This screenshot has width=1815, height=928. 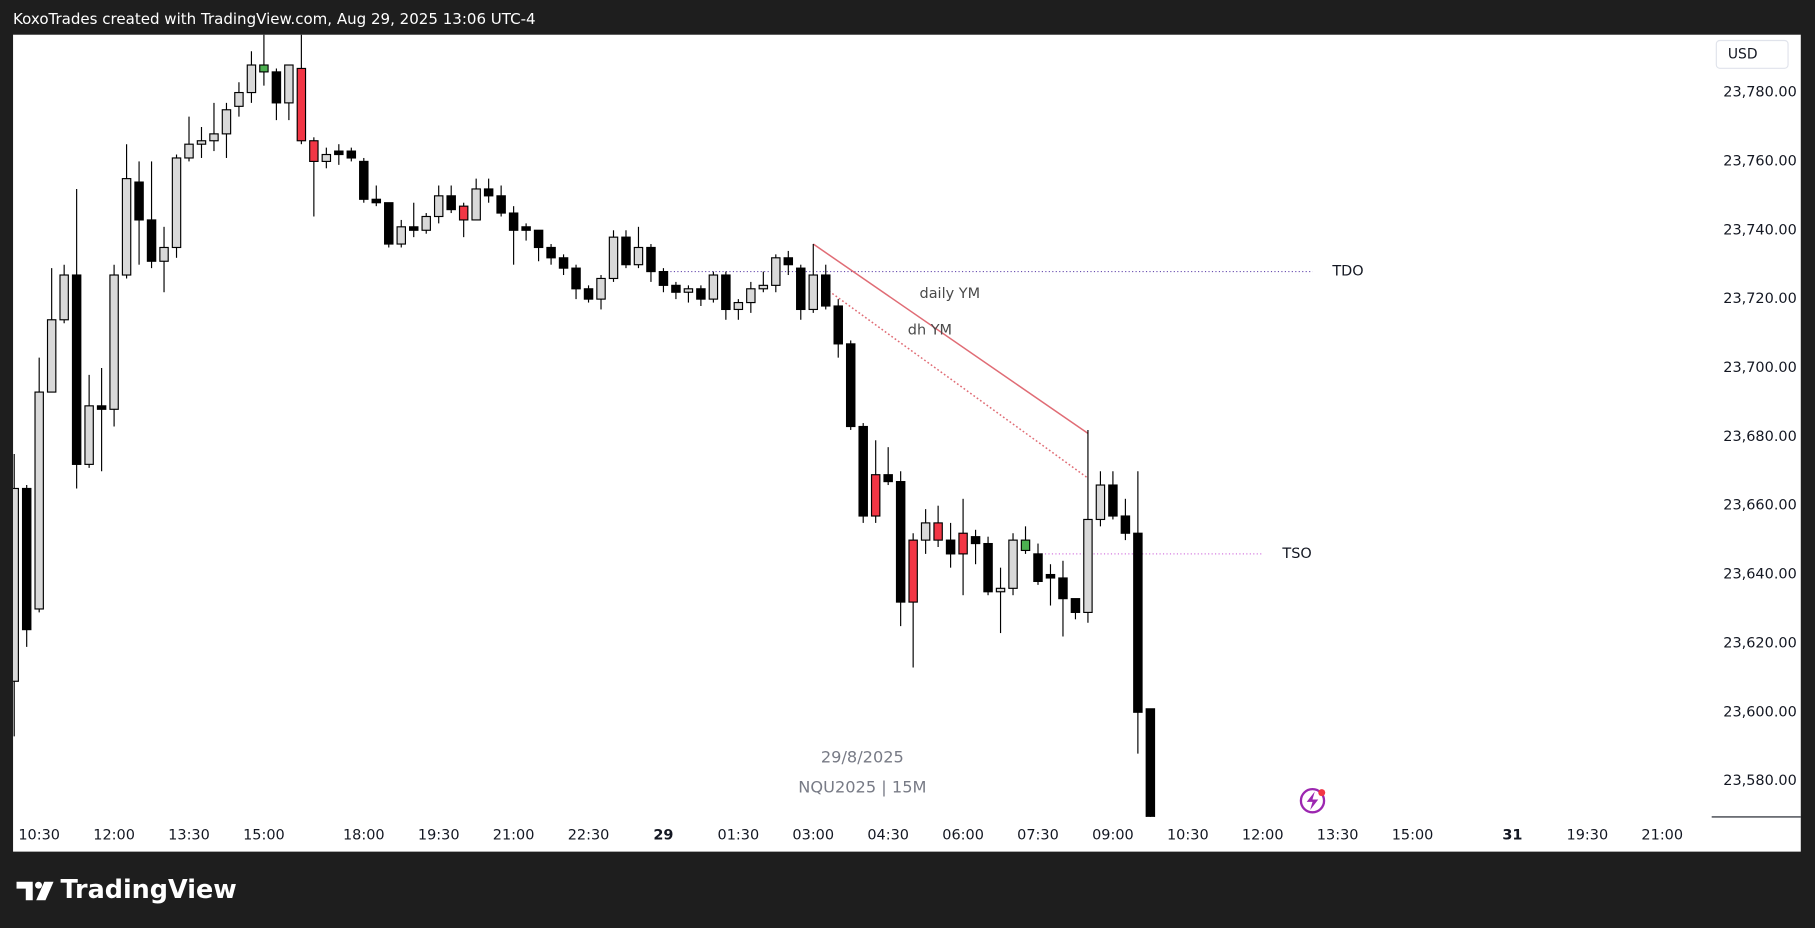 What do you see at coordinates (1760, 93) in the screenshot?
I see `y-tick-label: 23,780.00` at bounding box center [1760, 93].